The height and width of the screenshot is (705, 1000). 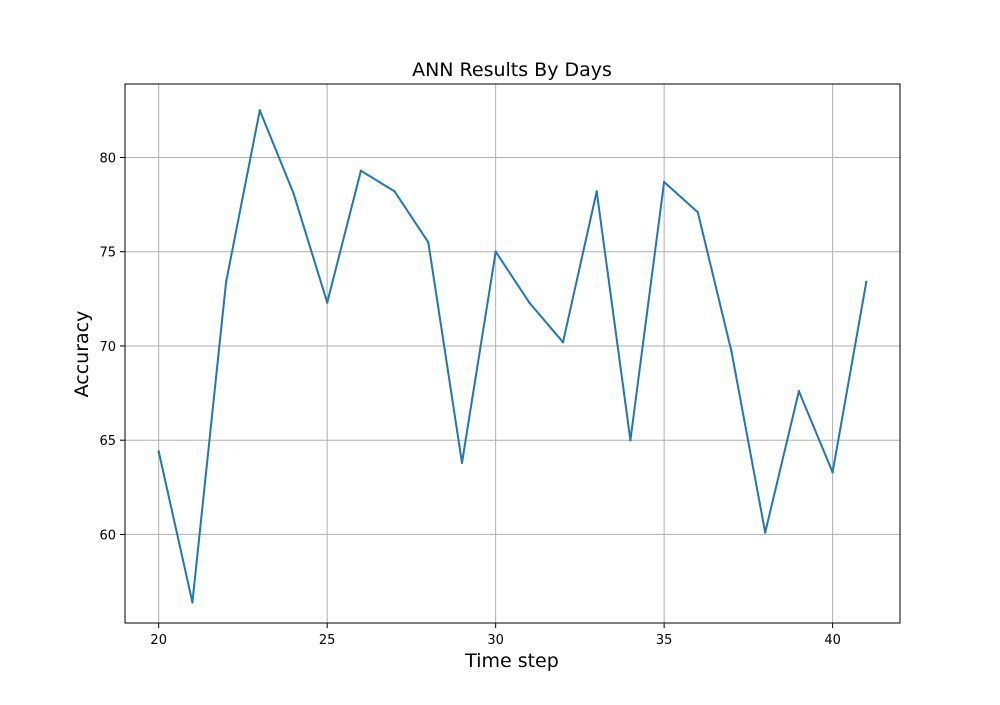 I want to click on chart-title: ANN Results By Days, so click(x=512, y=70).